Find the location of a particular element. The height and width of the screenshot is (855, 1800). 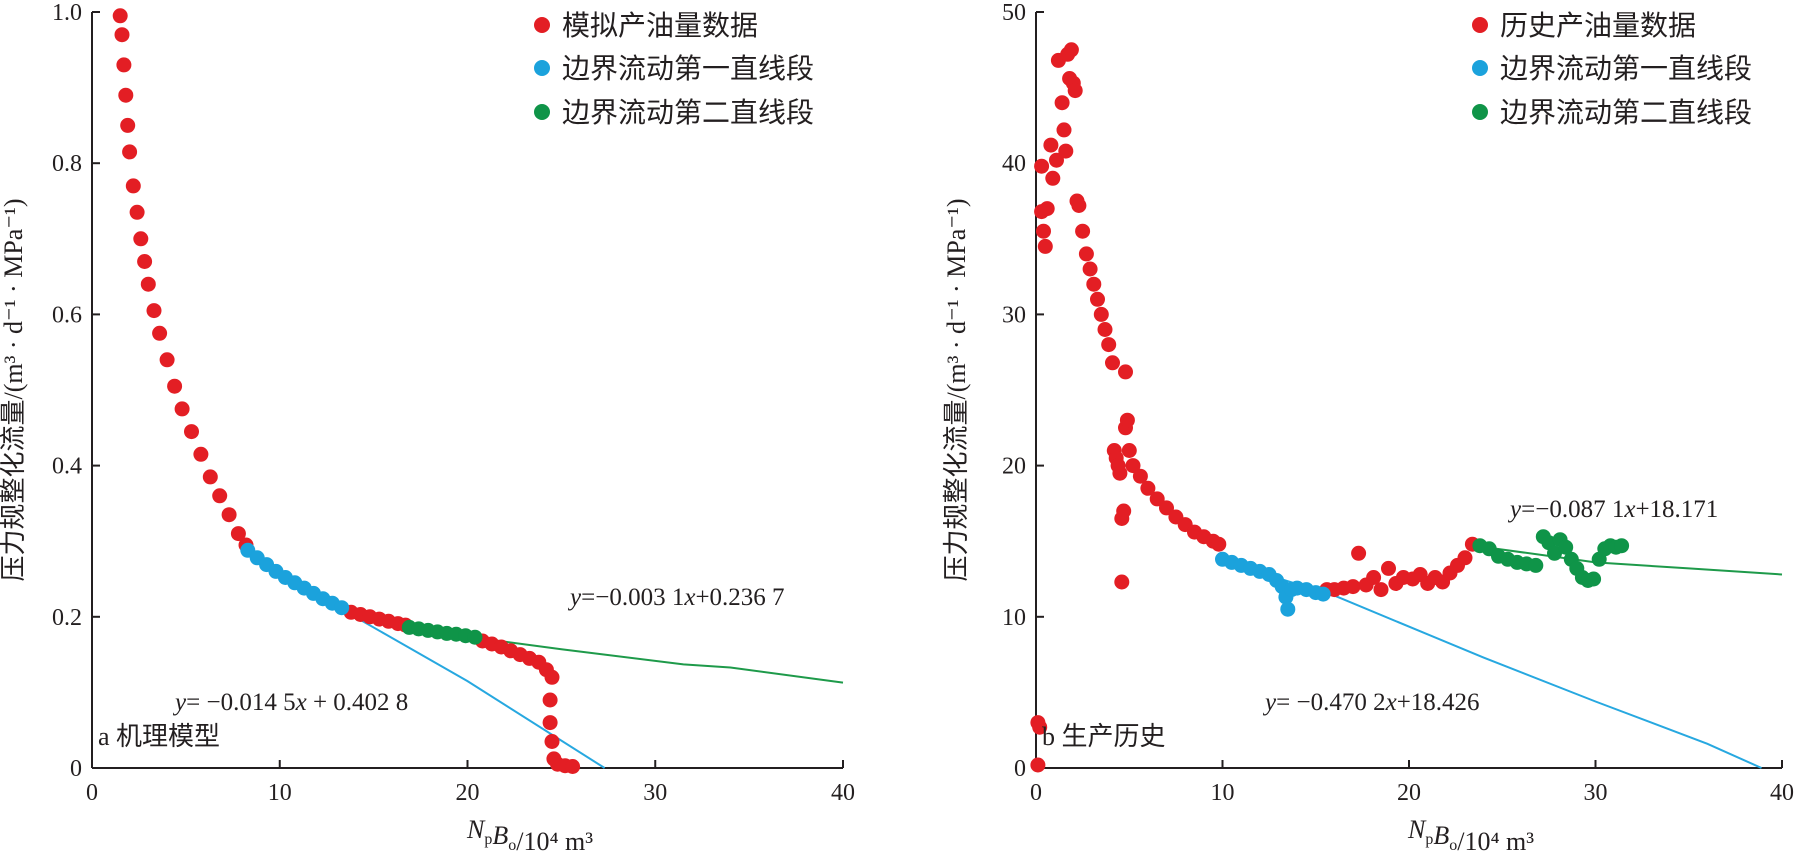

y-tick-label: 20 is located at coordinates (1014, 467).